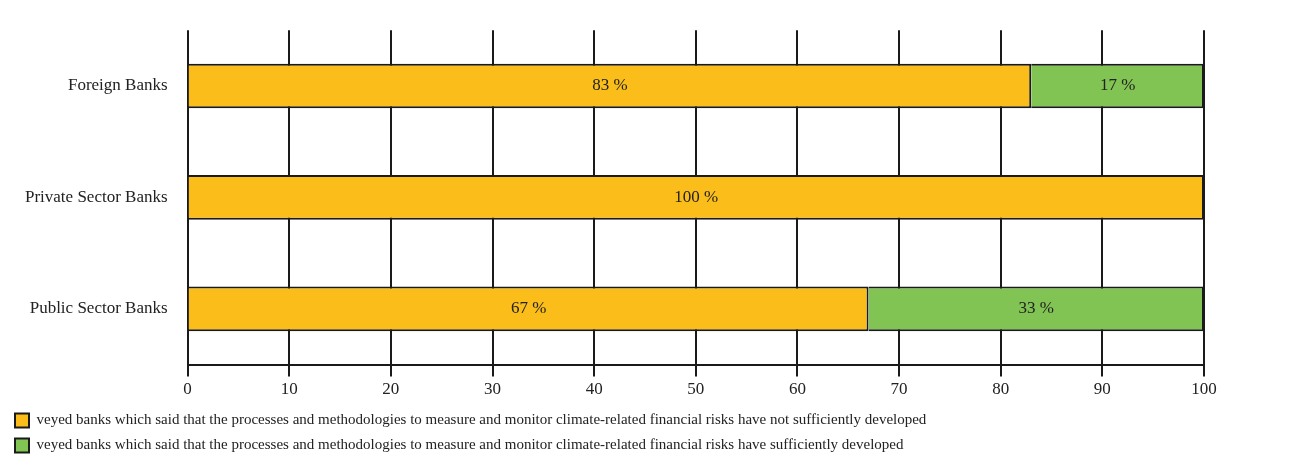 The width and height of the screenshot is (1294, 463). Describe the element at coordinates (1036, 308) in the screenshot. I see `data-label: 33 %` at that location.